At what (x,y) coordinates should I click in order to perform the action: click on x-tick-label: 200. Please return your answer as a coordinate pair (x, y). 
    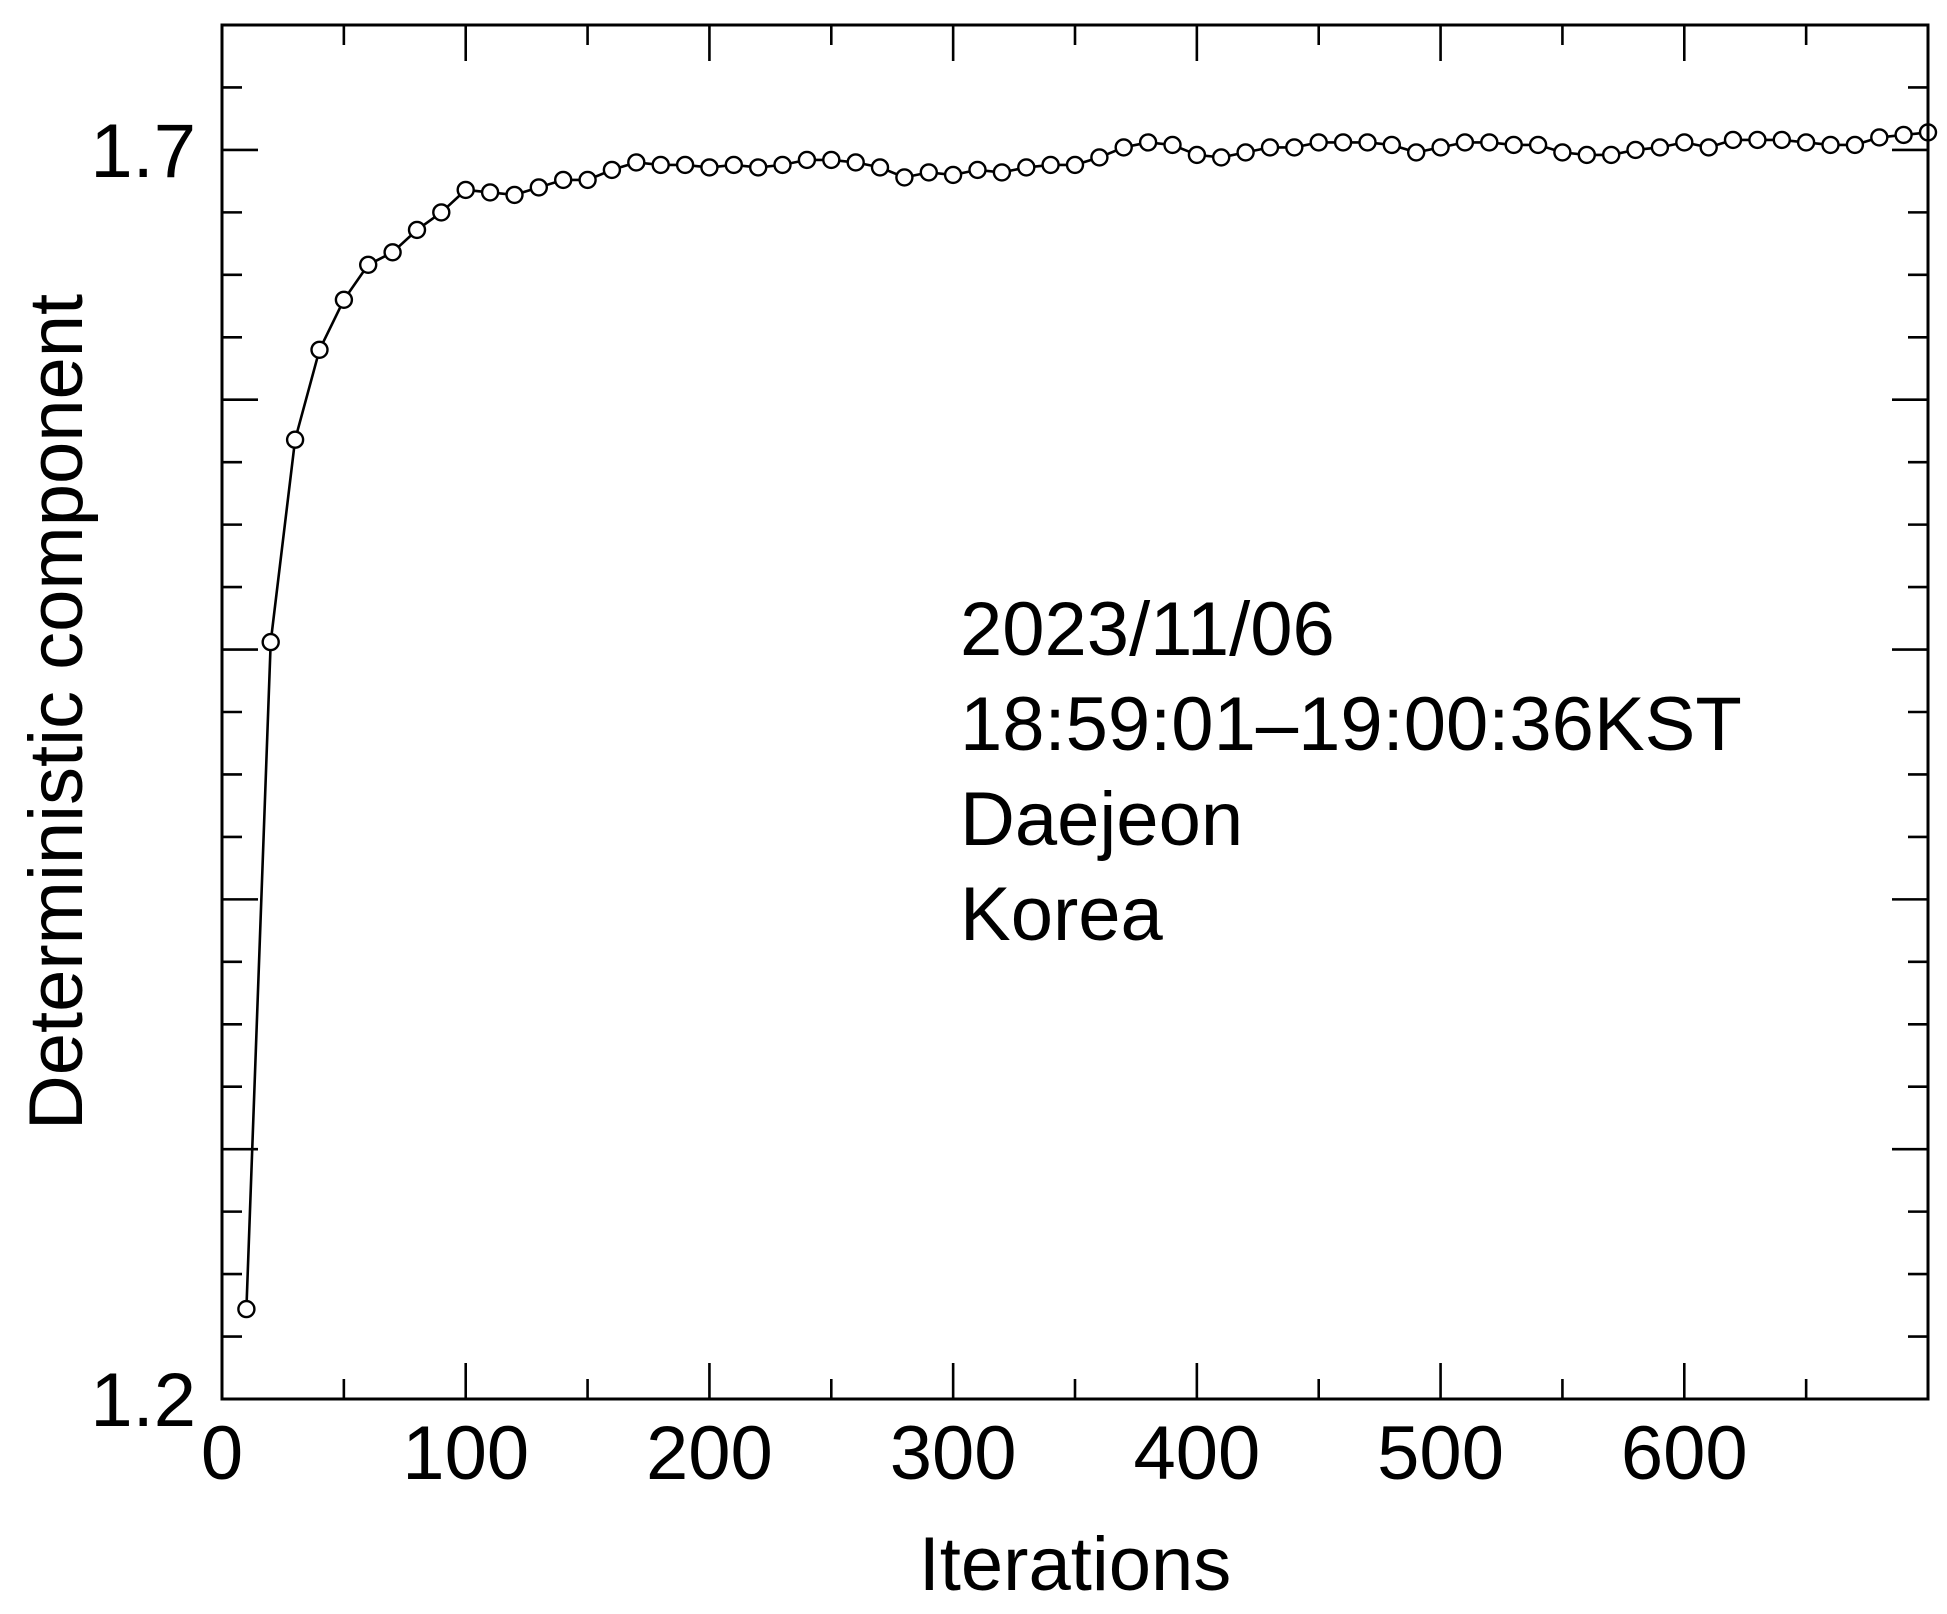
    Looking at the image, I should click on (709, 1453).